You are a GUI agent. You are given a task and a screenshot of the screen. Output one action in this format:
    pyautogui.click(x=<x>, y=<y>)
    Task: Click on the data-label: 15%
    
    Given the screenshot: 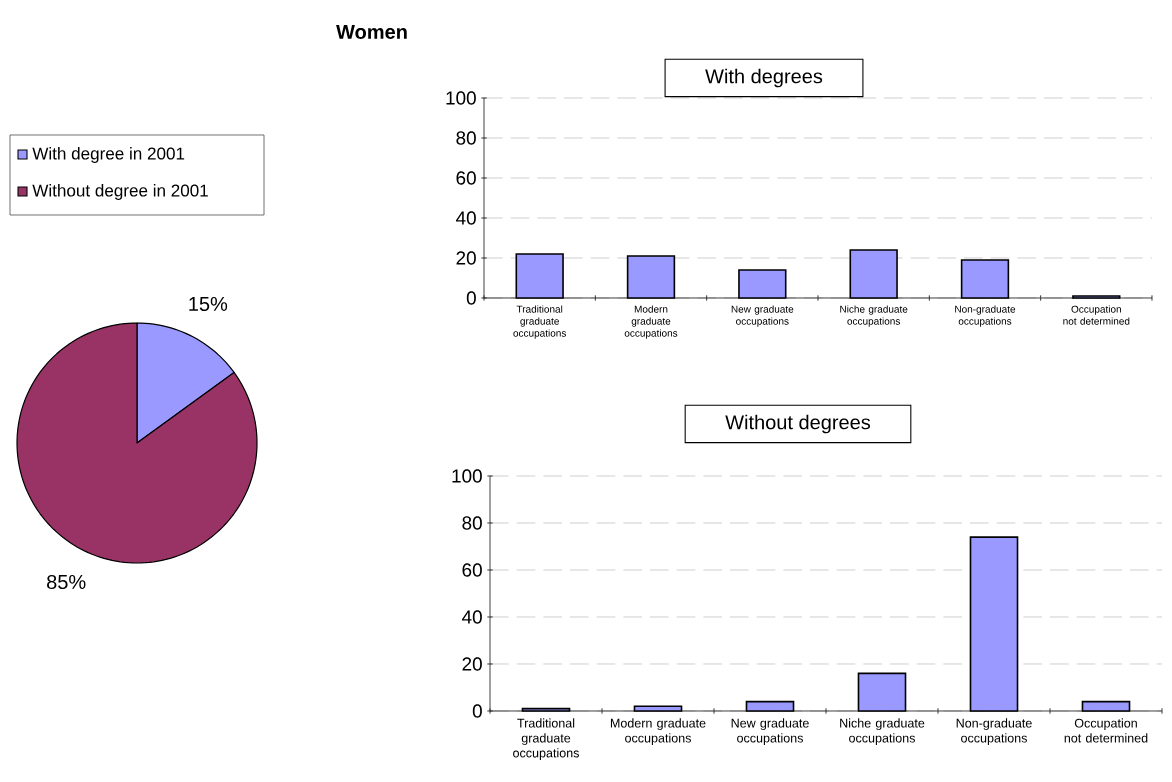 What is the action you would take?
    pyautogui.click(x=208, y=304)
    